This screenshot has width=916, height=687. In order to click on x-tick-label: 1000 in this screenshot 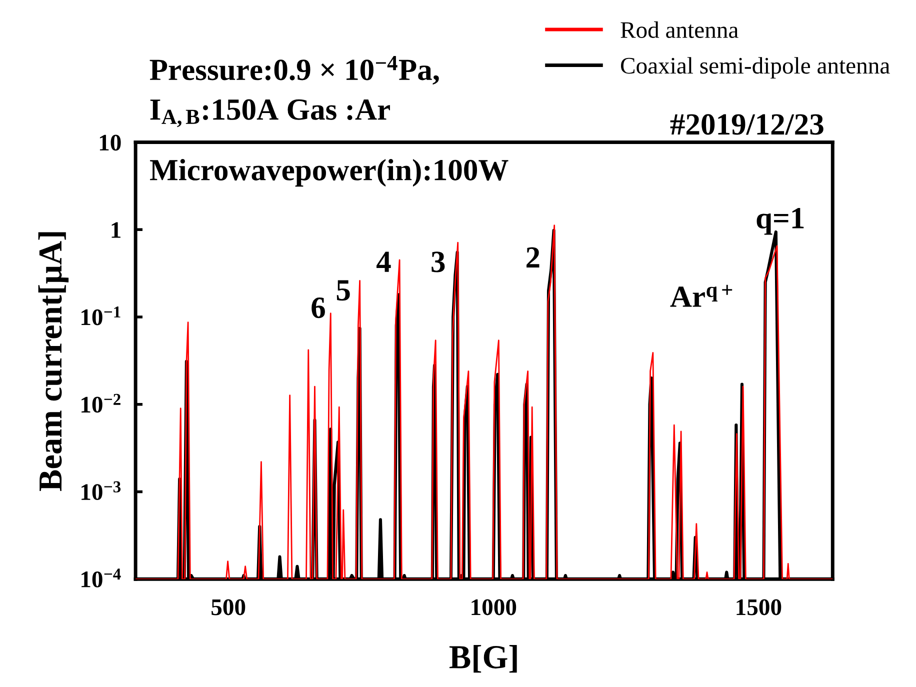, I will do `click(494, 607)`.